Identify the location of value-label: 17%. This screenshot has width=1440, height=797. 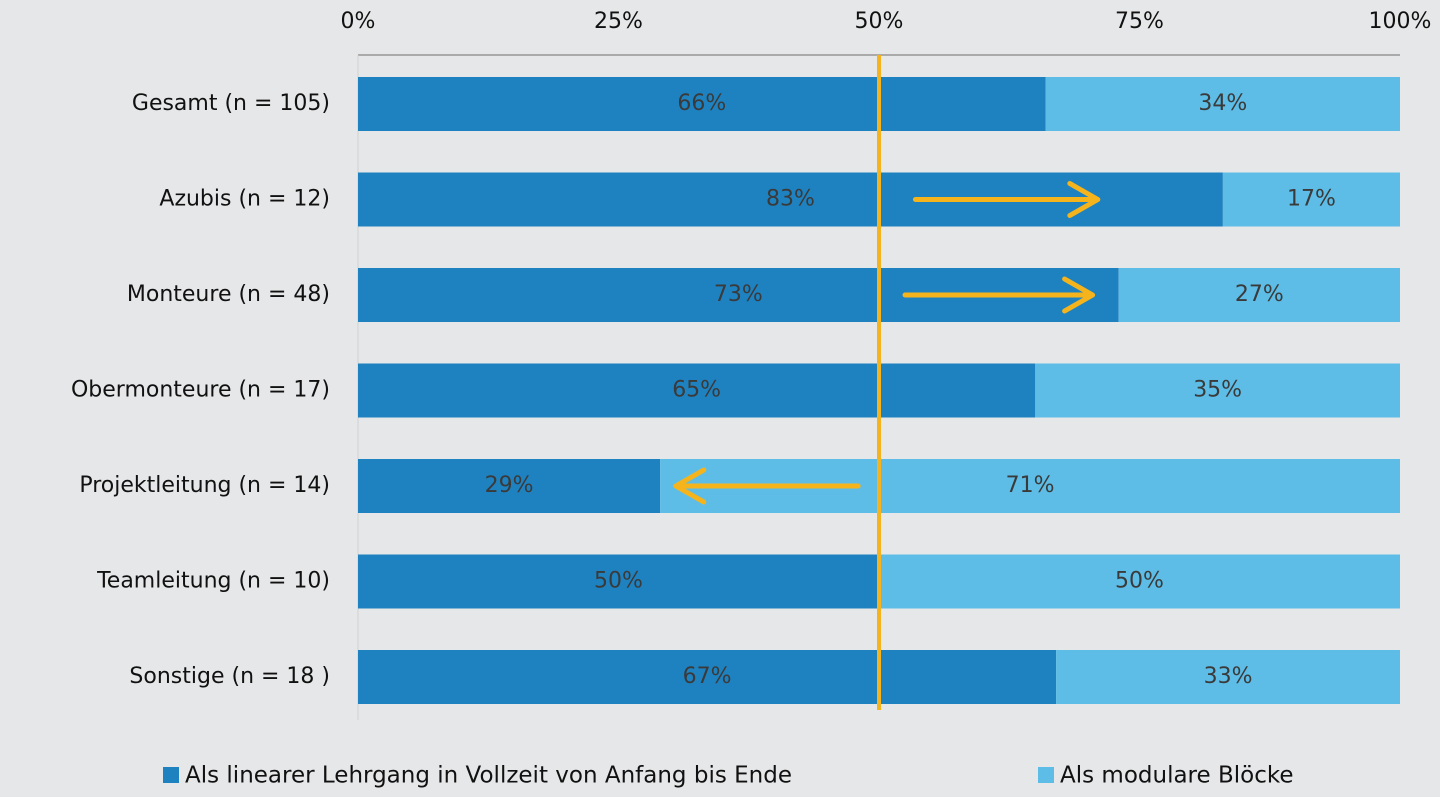
(1311, 199).